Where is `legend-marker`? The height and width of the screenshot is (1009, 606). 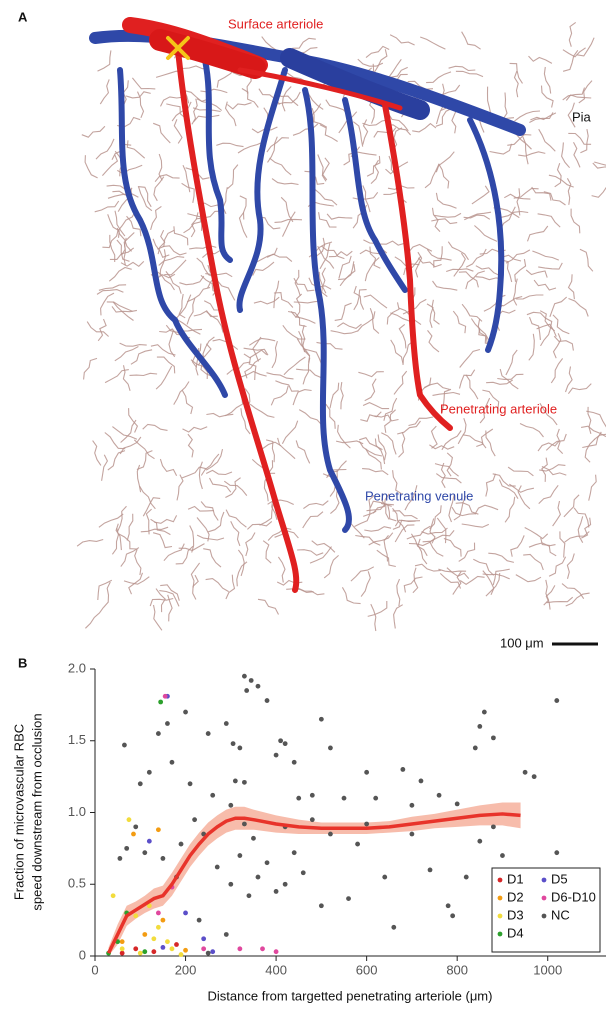 legend-marker is located at coordinates (500, 880).